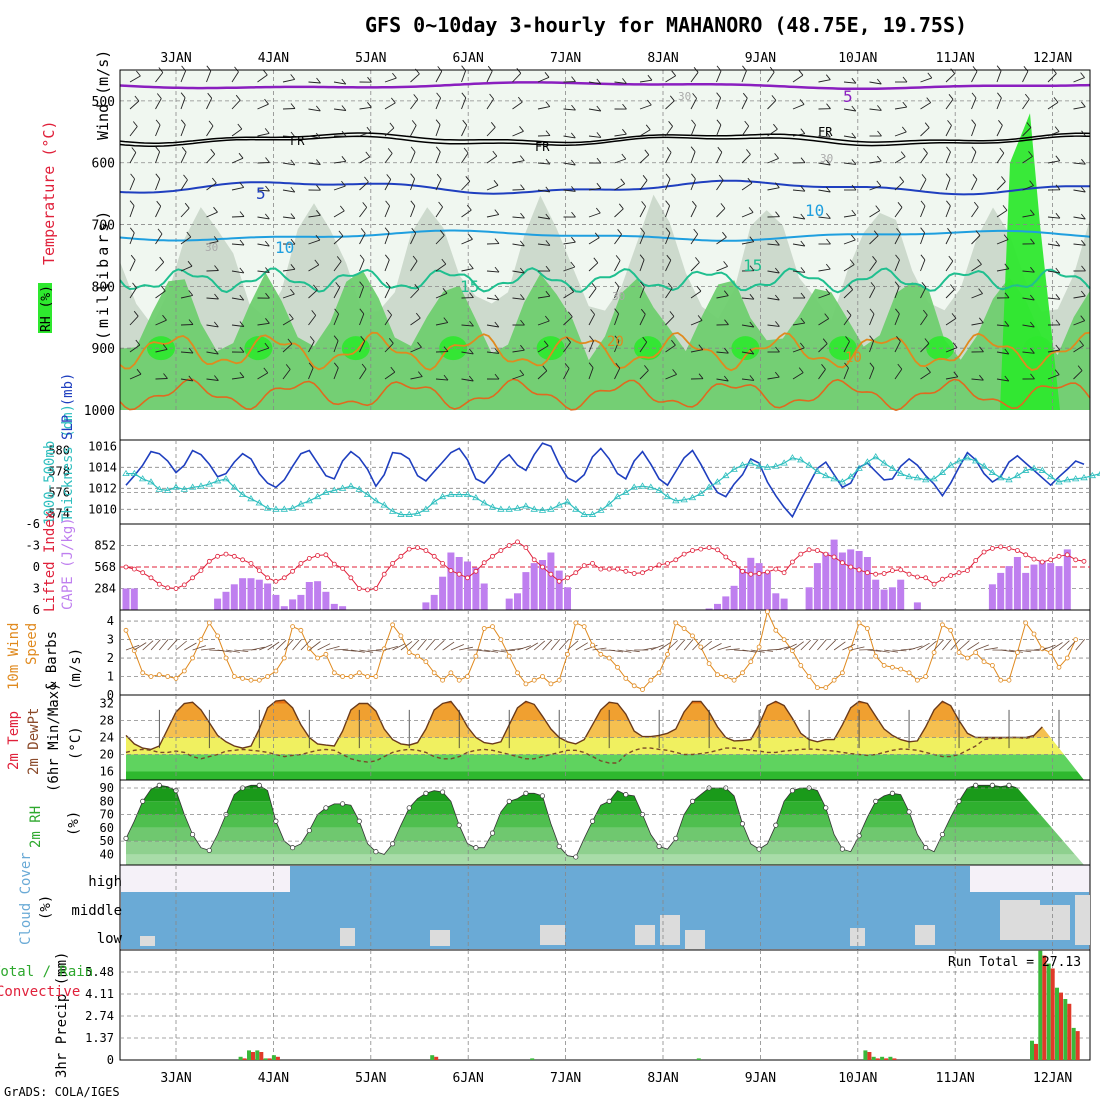 This screenshot has height=1100, width=1100. I want to click on precip-total-bar, so click(1048, 1011).